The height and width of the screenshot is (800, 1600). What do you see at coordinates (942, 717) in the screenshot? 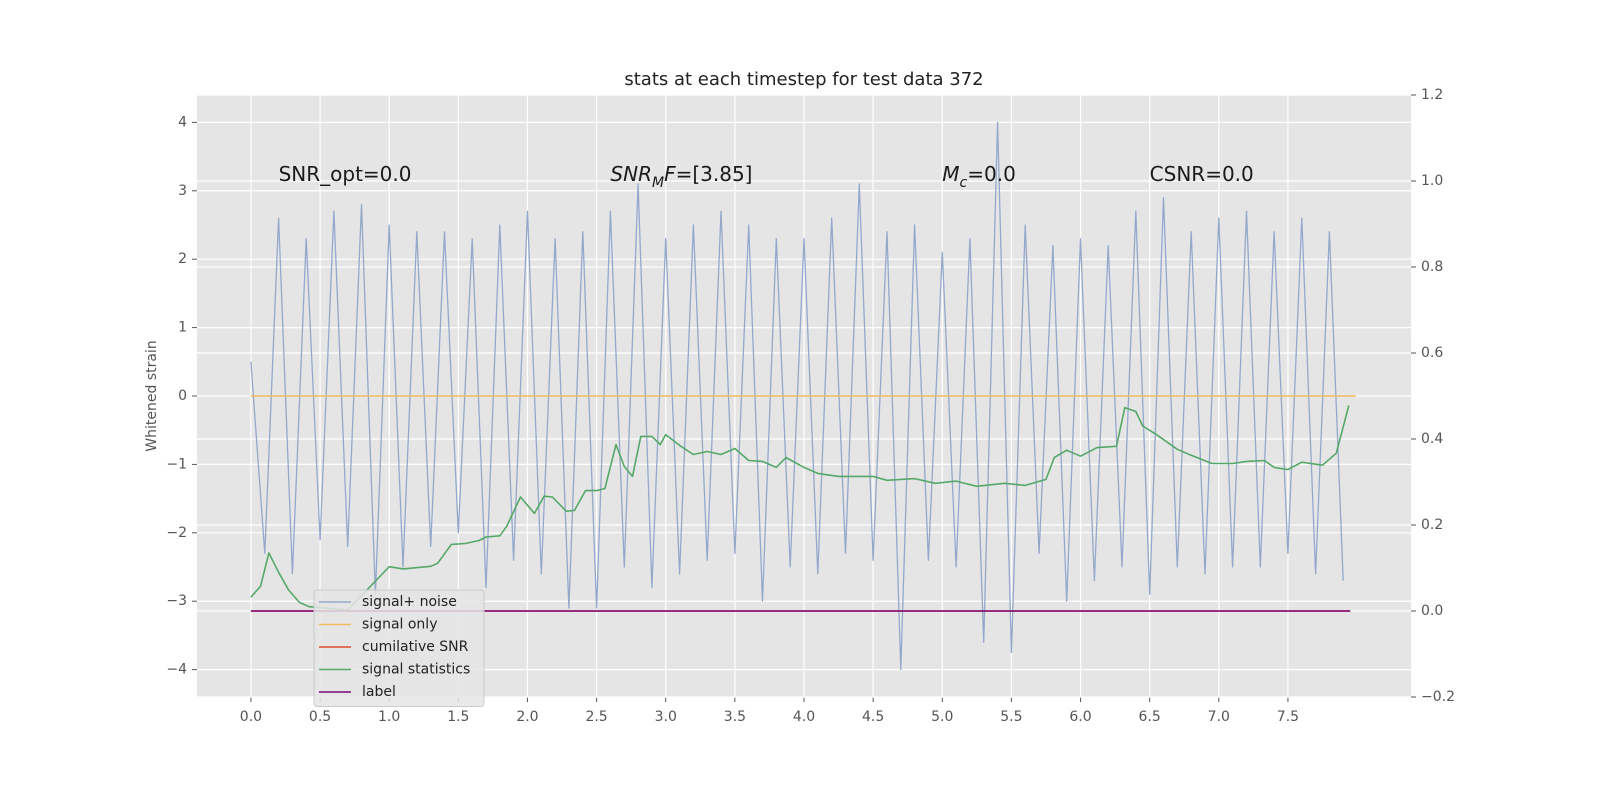
I see `x-tick-label: 5.0` at bounding box center [942, 717].